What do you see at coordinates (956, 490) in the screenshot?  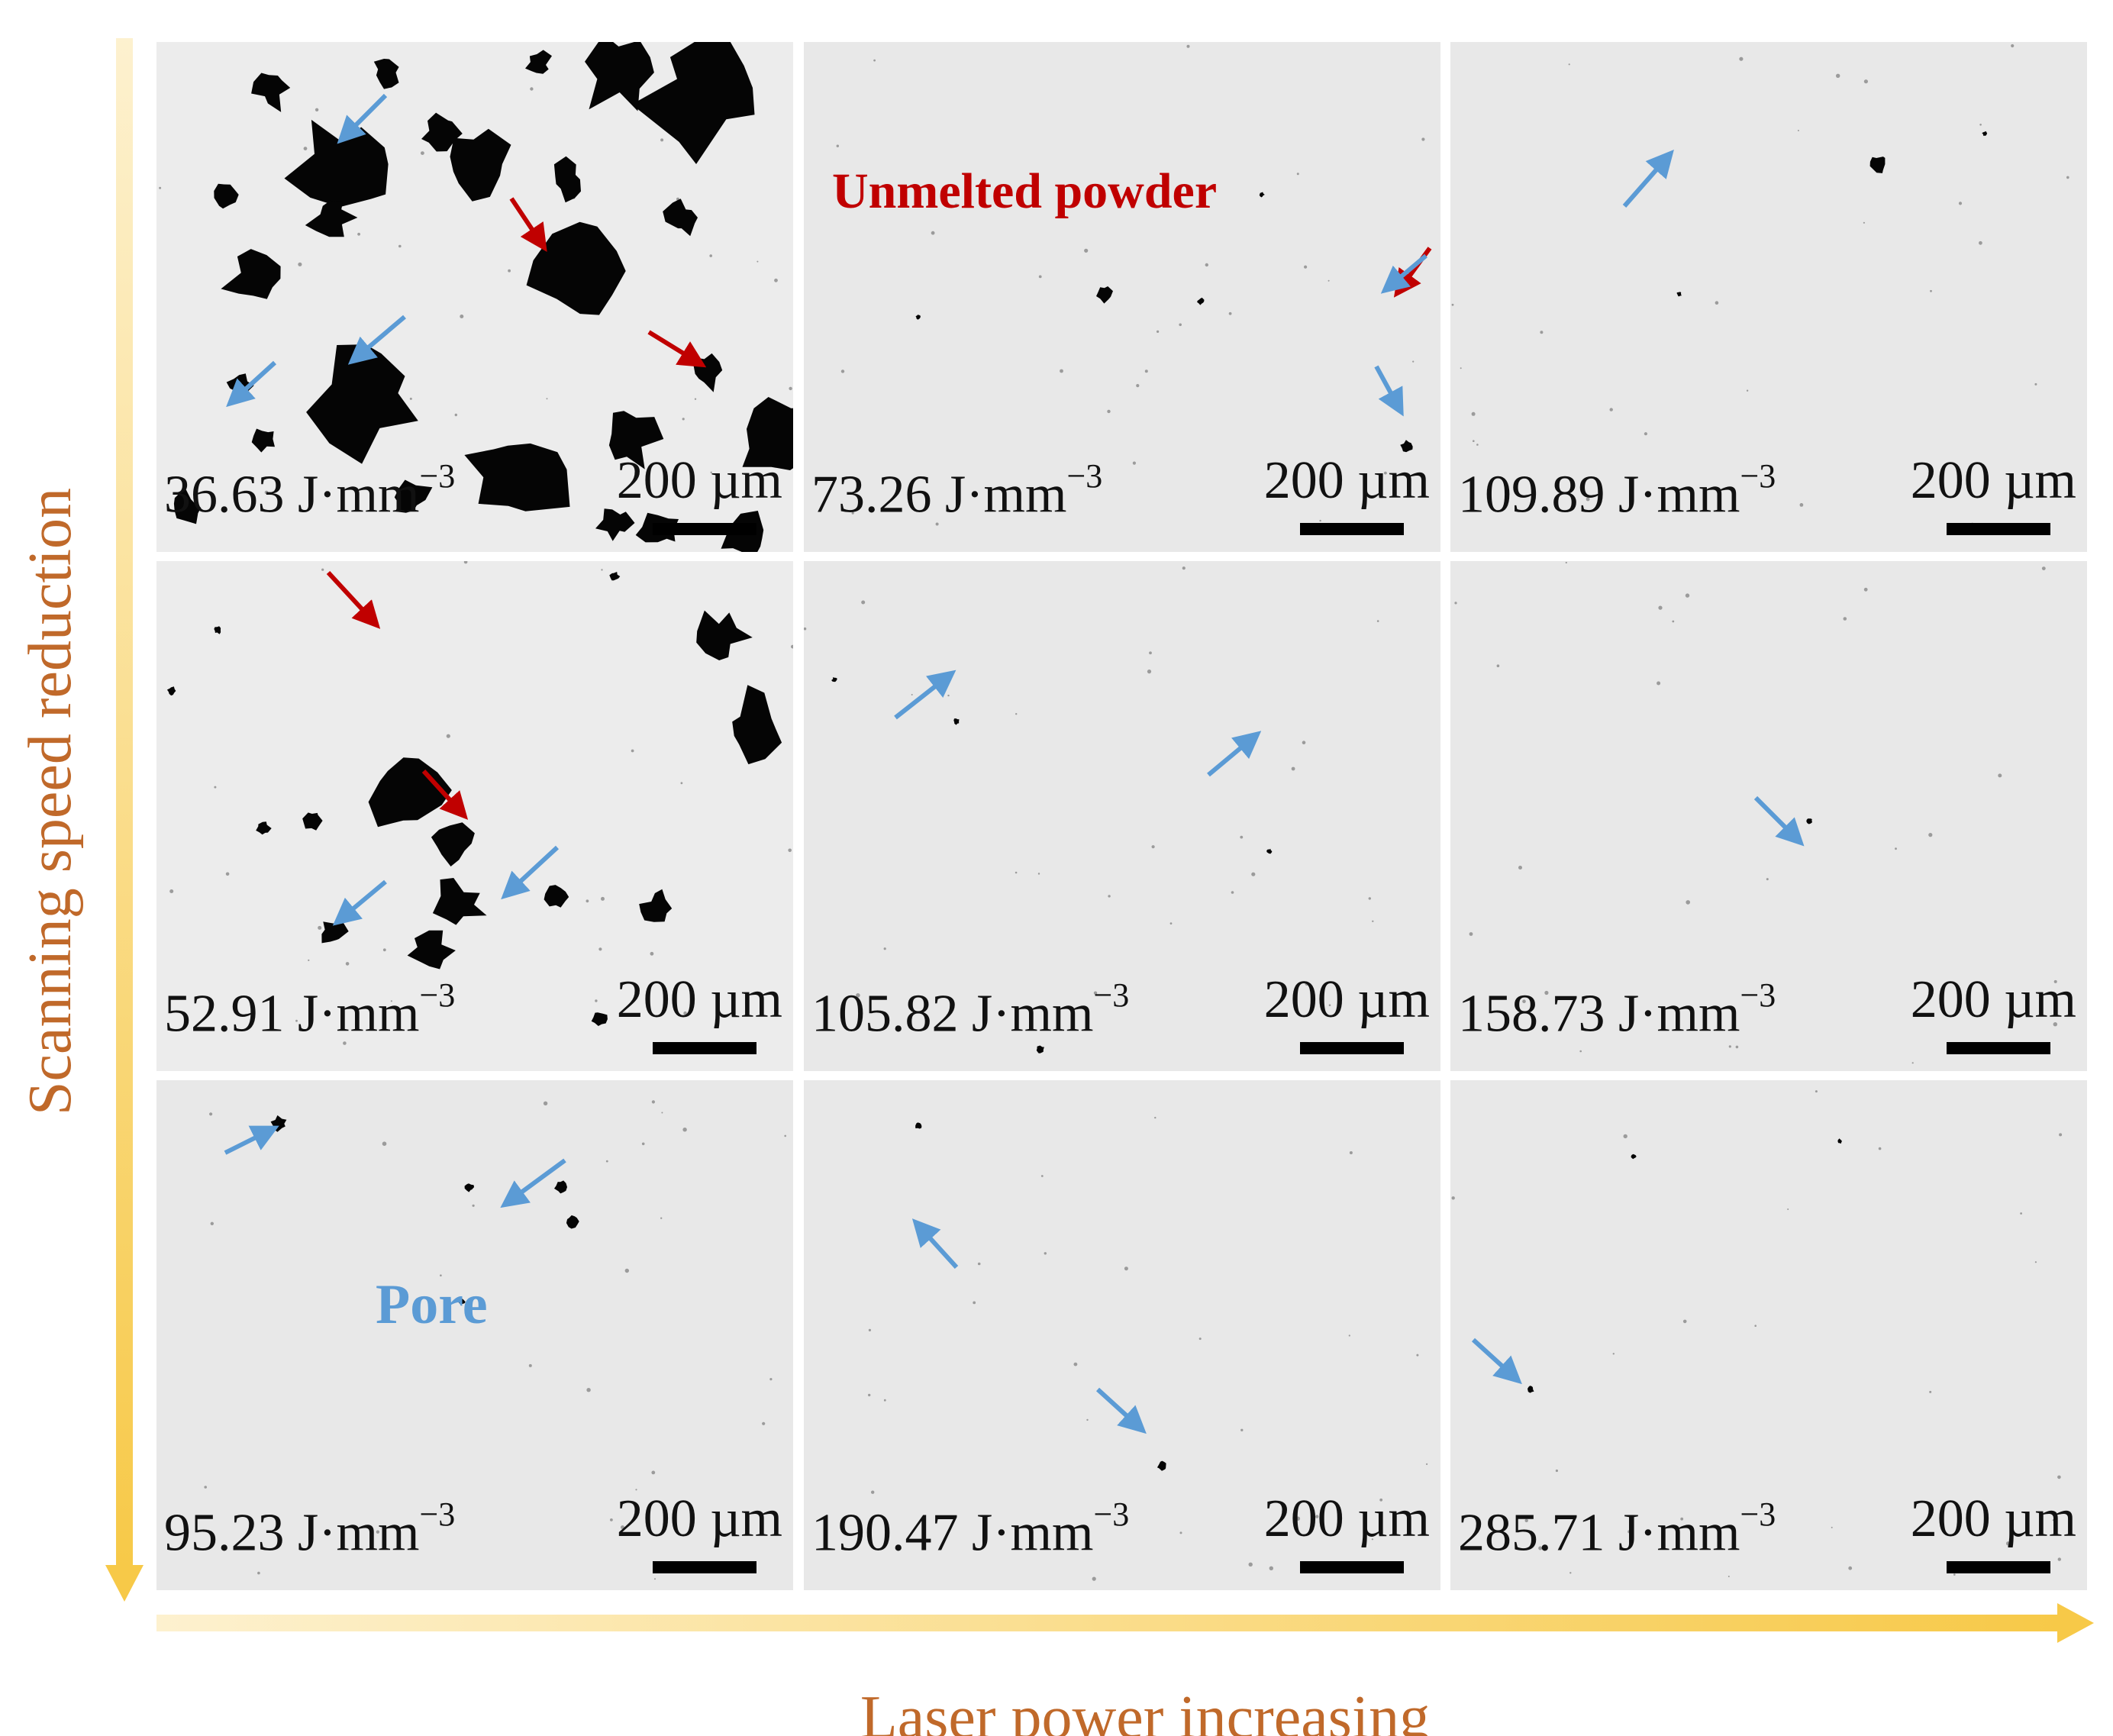 I see `energy-density-label: 73.26 J·mm−3` at bounding box center [956, 490].